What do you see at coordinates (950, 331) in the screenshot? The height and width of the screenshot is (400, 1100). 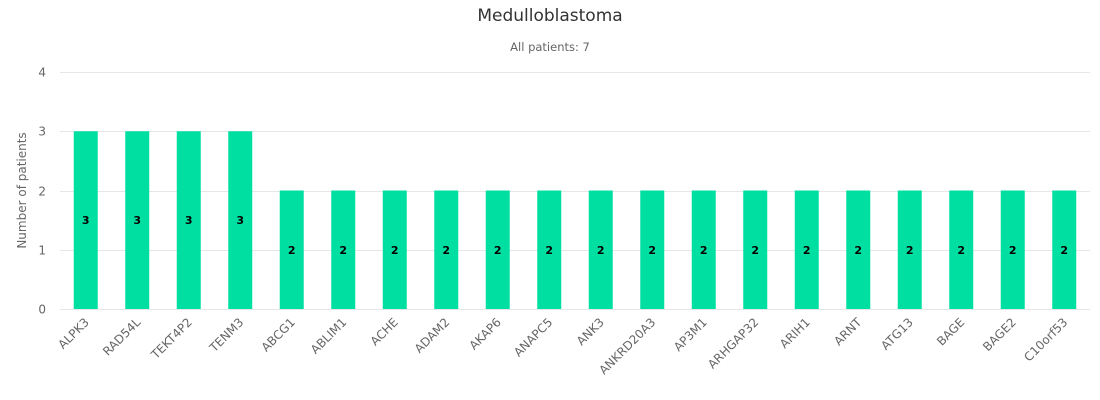 I see `x-tick-label: BAGE` at bounding box center [950, 331].